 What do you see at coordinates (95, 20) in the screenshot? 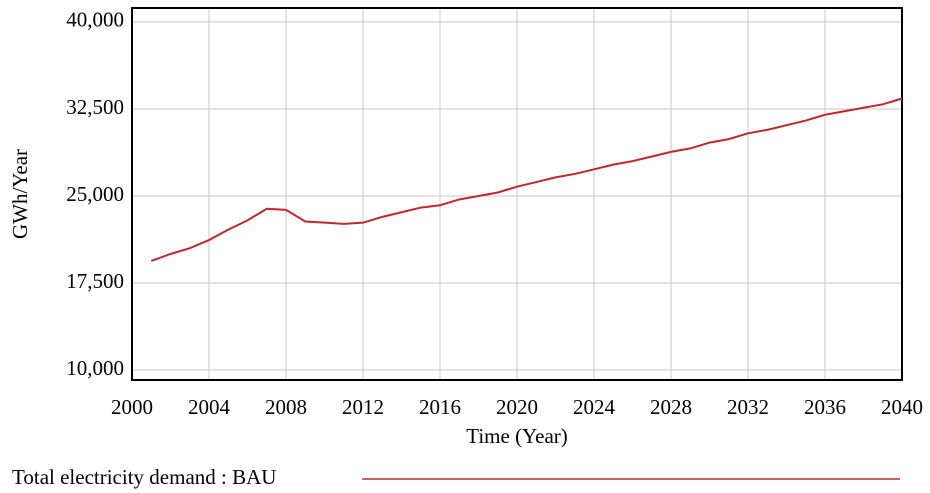
I see `y-tick-label: 40,000` at bounding box center [95, 20].